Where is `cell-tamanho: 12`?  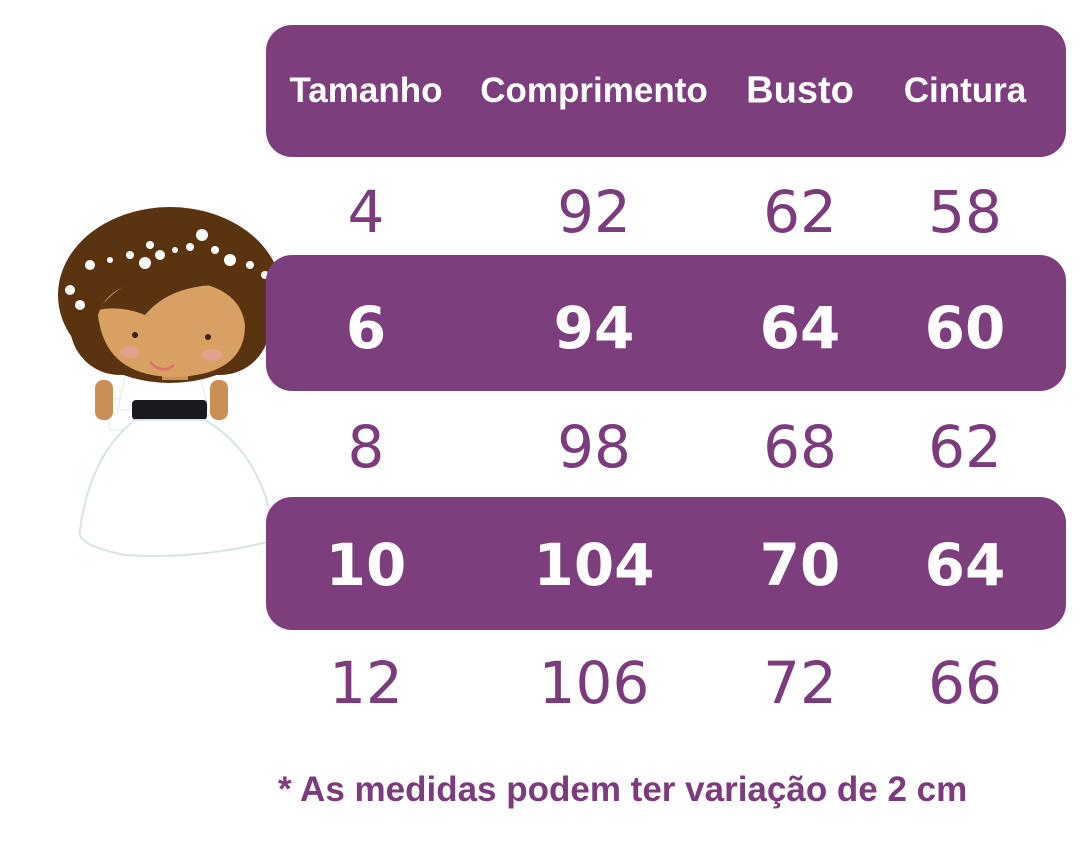
cell-tamanho: 12 is located at coordinates (366, 683).